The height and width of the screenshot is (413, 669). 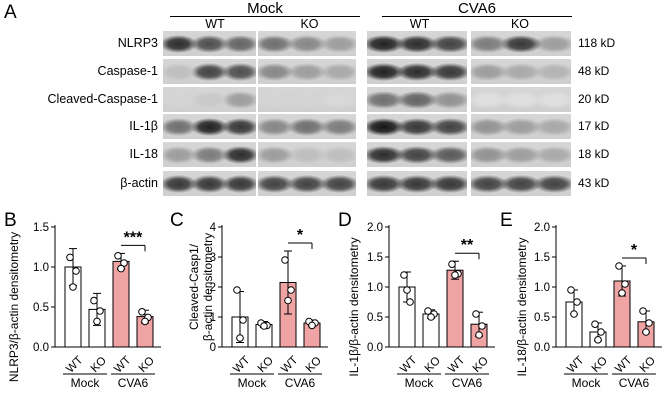 What do you see at coordinates (309, 24) in the screenshot?
I see `subgroup-title-mock-ko: KO` at bounding box center [309, 24].